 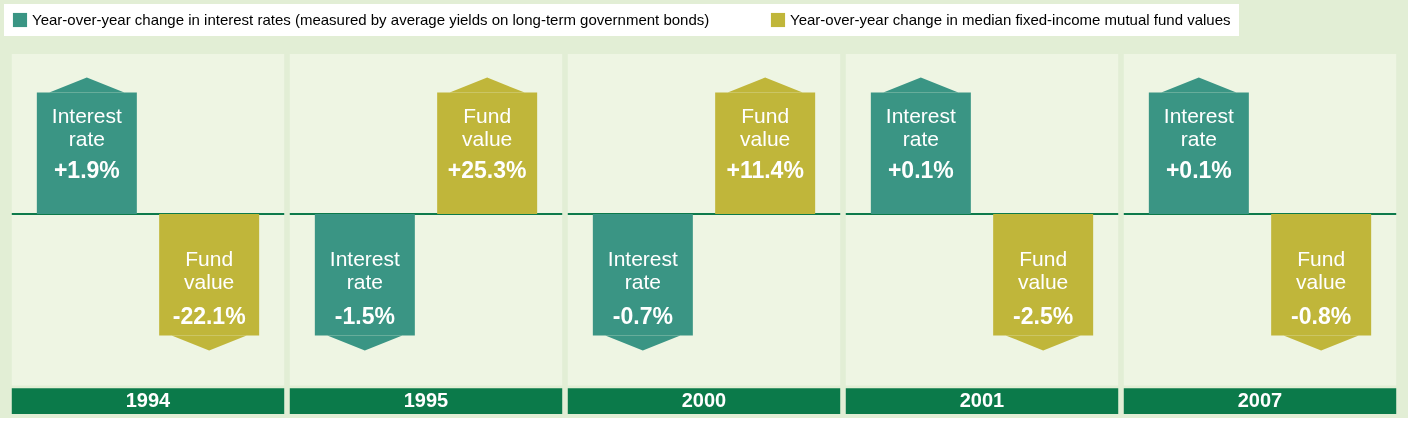 What do you see at coordinates (1010, 19) in the screenshot?
I see `legend-label: Year-over-year change in median fixed-income mutual fund values` at bounding box center [1010, 19].